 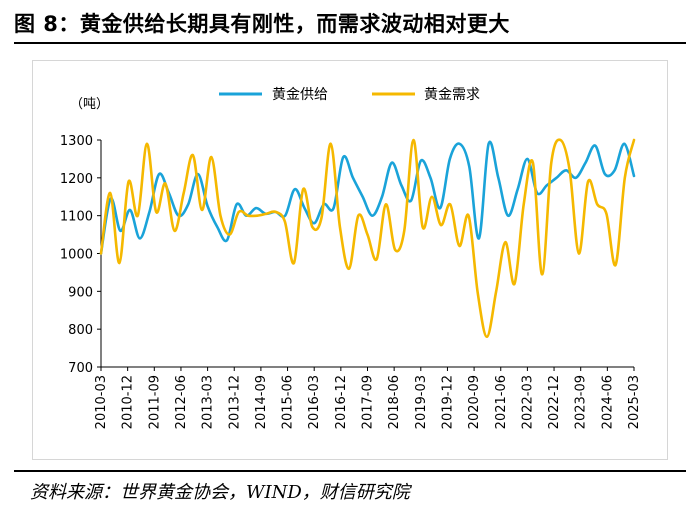 I want to click on x-tick-label: 2022-03, so click(x=527, y=402).